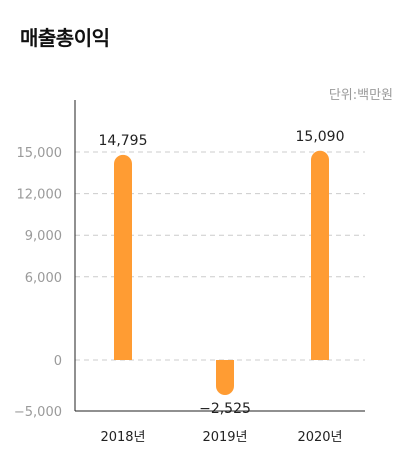 The width and height of the screenshot is (415, 459). I want to click on y-tick-label: 0, so click(58, 361).